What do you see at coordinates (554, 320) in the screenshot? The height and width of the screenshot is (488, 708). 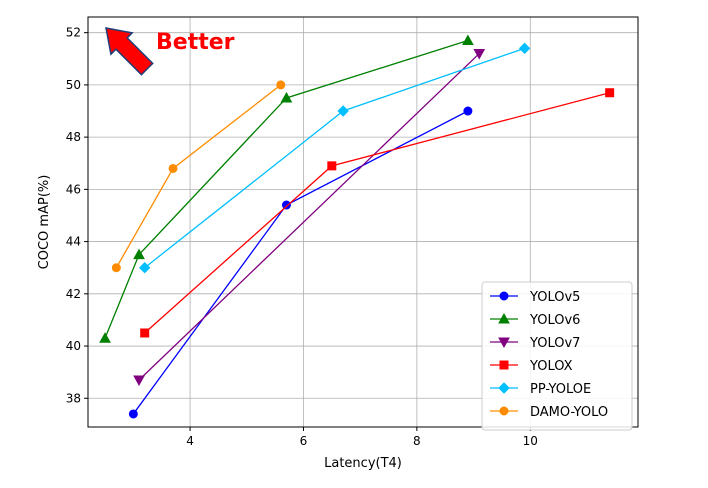 I see `legend-label: YOLOv6` at bounding box center [554, 320].